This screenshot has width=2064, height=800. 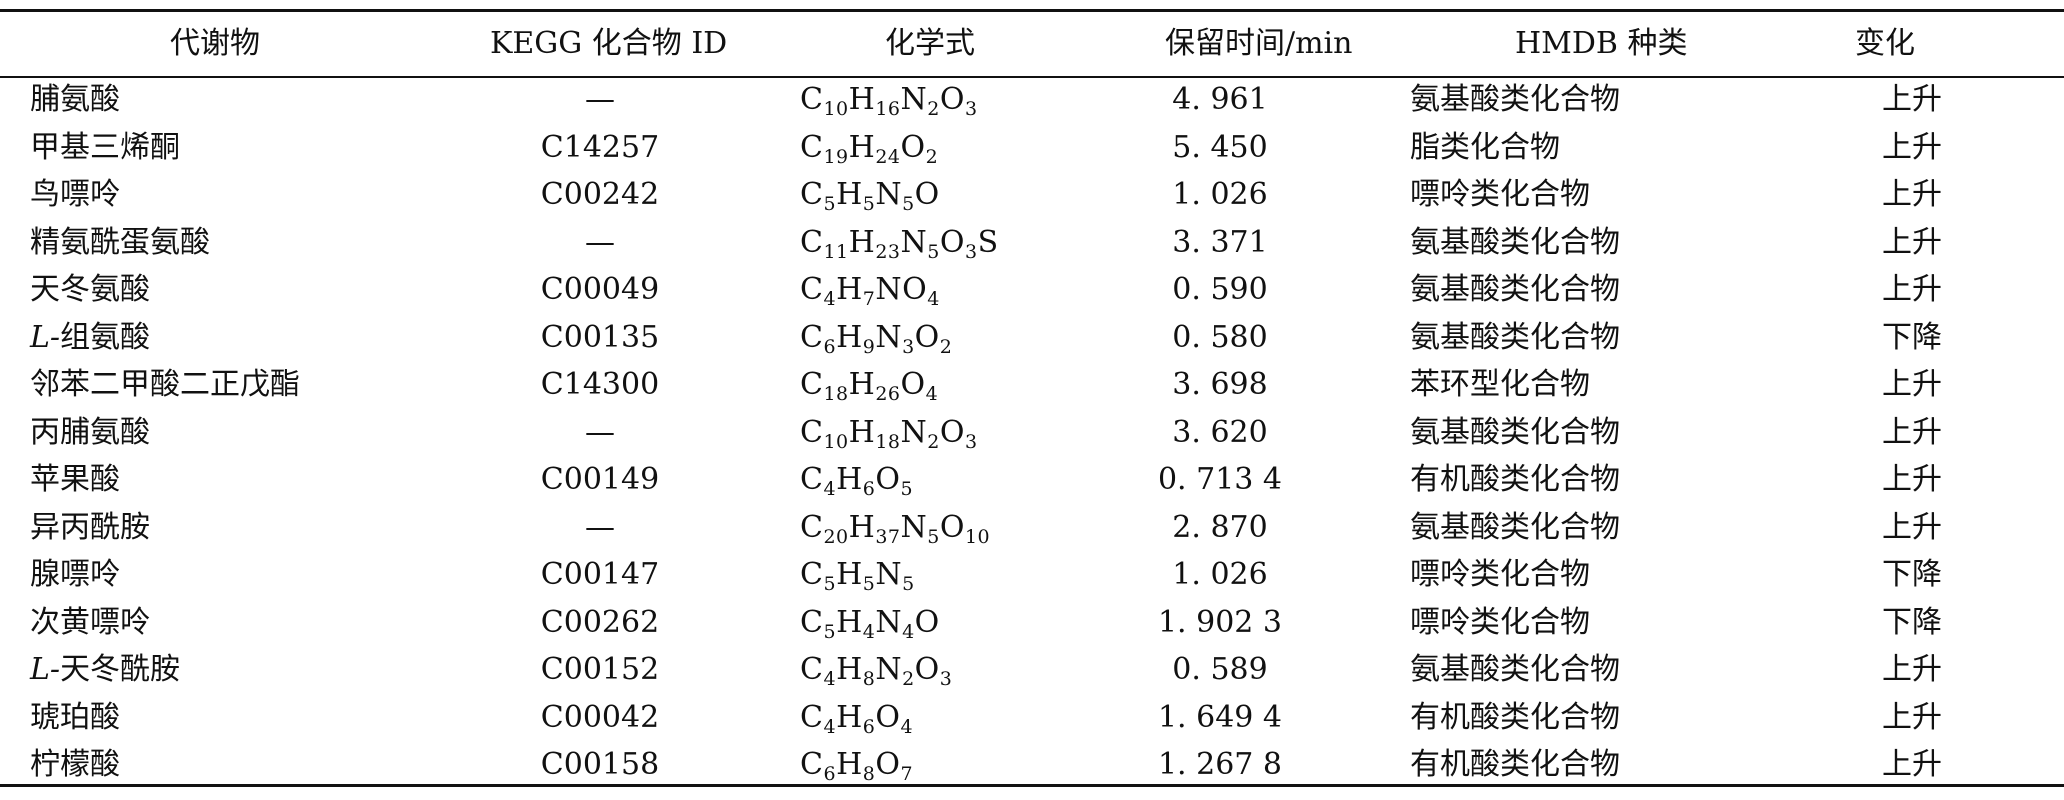 I want to click on formula-subscript: 9, so click(x=869, y=346).